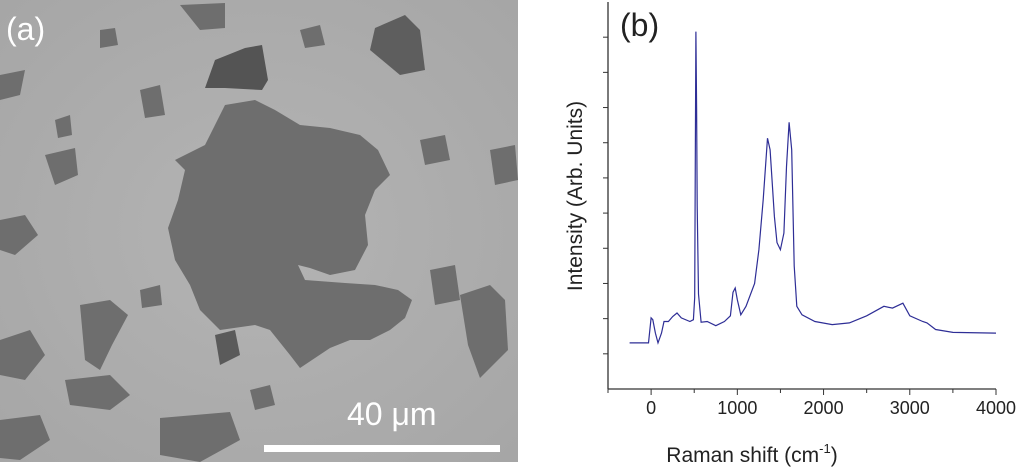  What do you see at coordinates (382, 448) in the screenshot?
I see `scale-bar` at bounding box center [382, 448].